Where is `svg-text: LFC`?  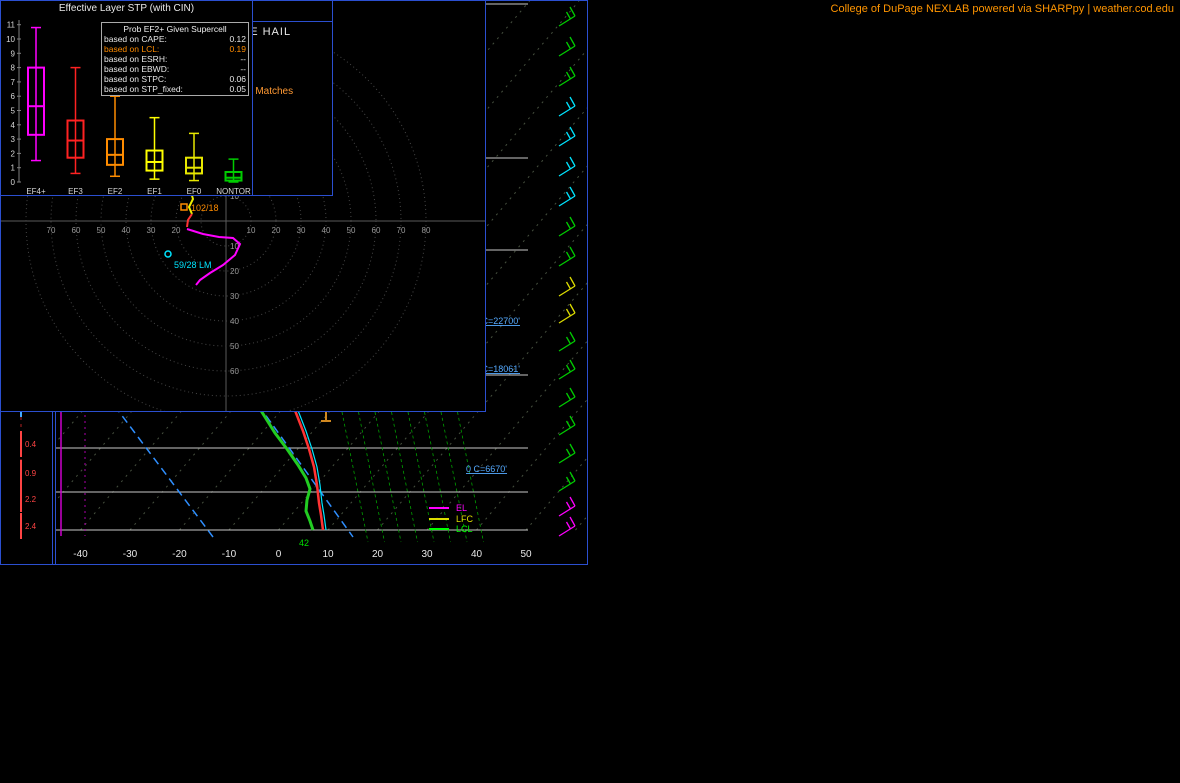
svg-text: LFC is located at coordinates (465, 519).